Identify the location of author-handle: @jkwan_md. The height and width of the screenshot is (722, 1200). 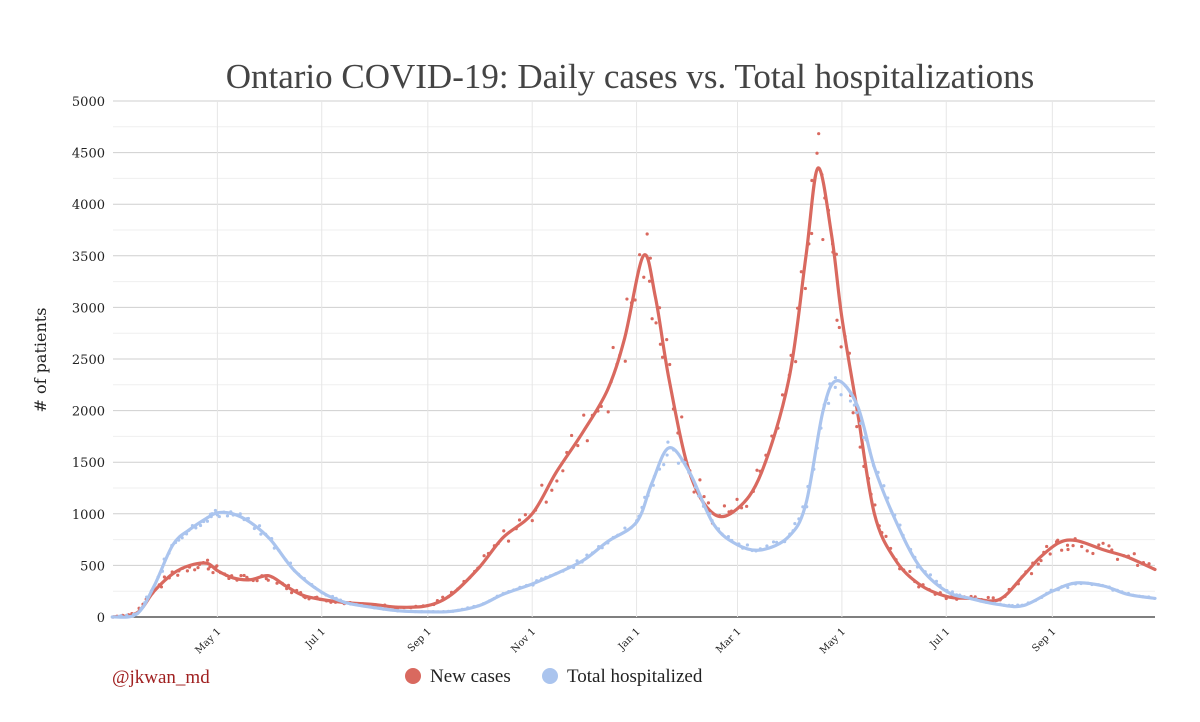
(161, 677).